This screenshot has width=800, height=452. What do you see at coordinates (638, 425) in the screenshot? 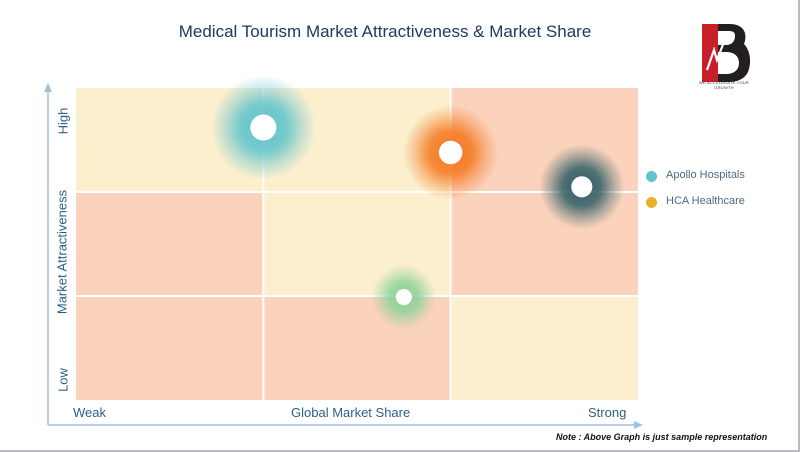
I see `x-axis-arrow` at bounding box center [638, 425].